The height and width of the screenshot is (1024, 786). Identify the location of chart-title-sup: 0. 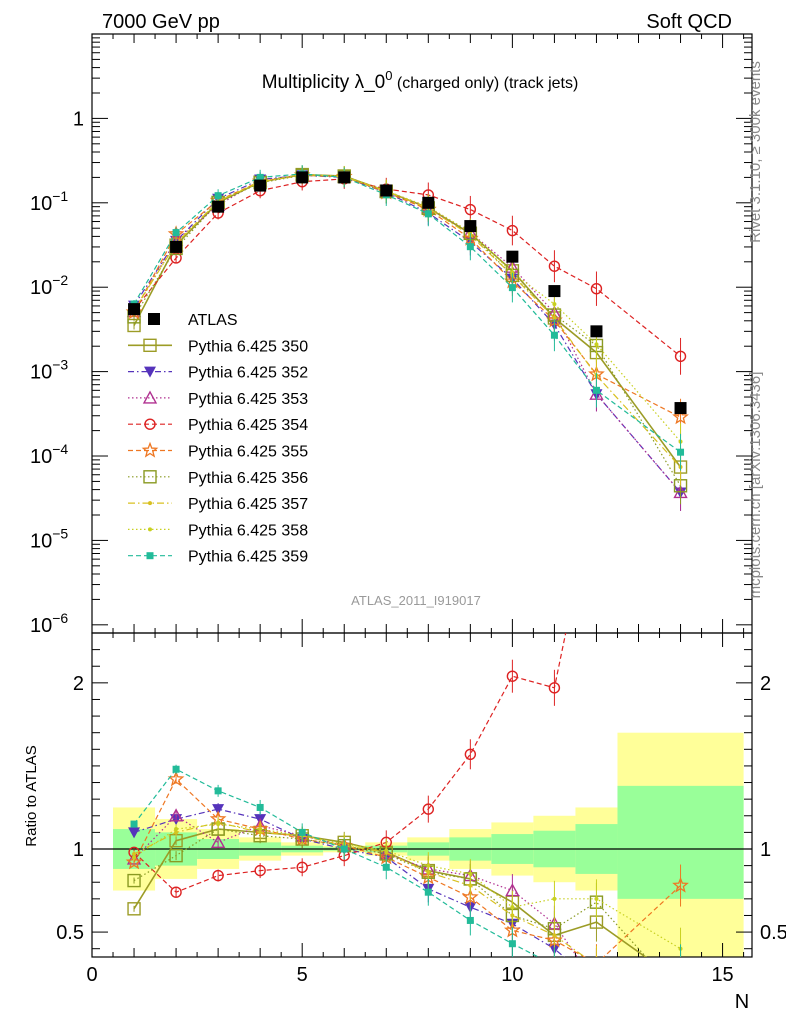
(388, 75).